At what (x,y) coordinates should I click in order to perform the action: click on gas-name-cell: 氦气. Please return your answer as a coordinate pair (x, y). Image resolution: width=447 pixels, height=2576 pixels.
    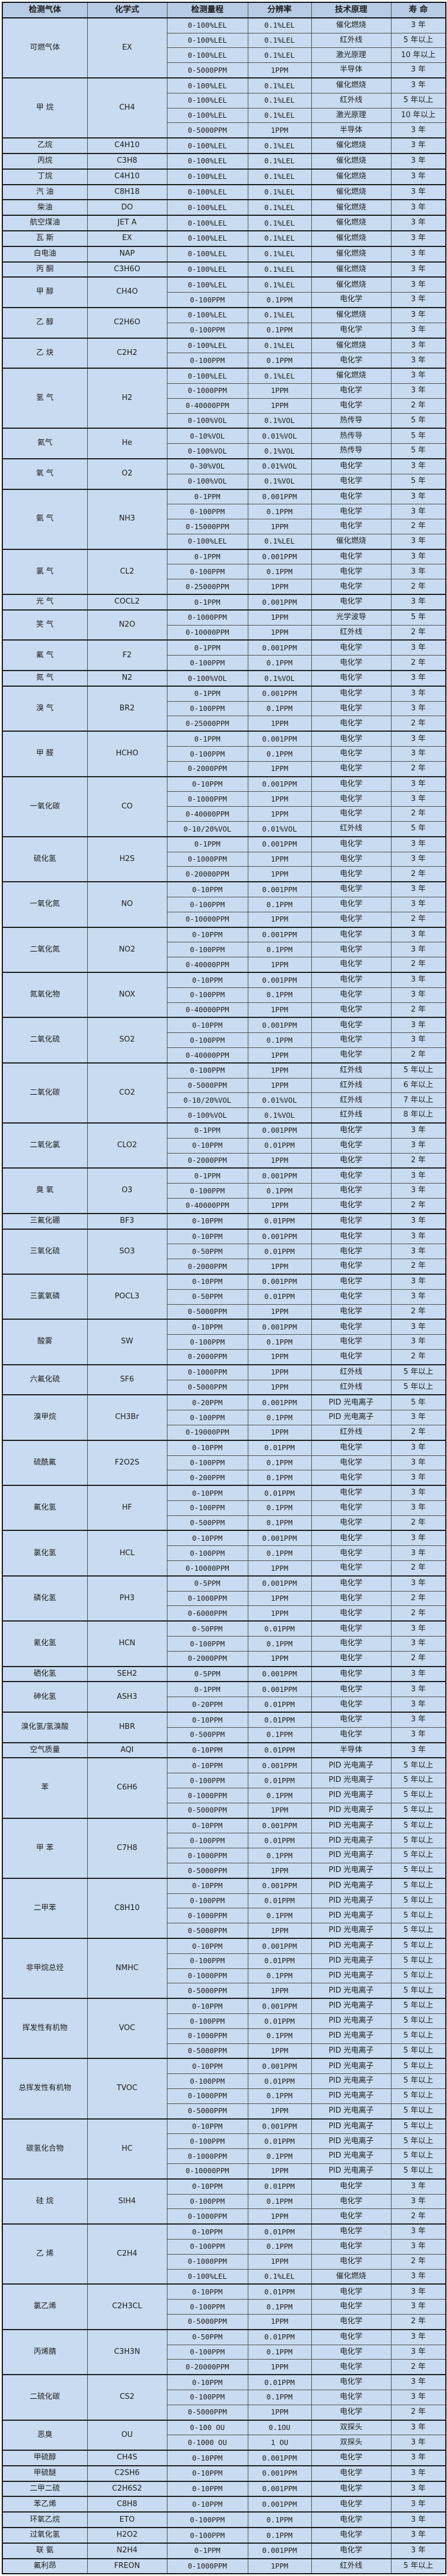
    Looking at the image, I should click on (45, 443).